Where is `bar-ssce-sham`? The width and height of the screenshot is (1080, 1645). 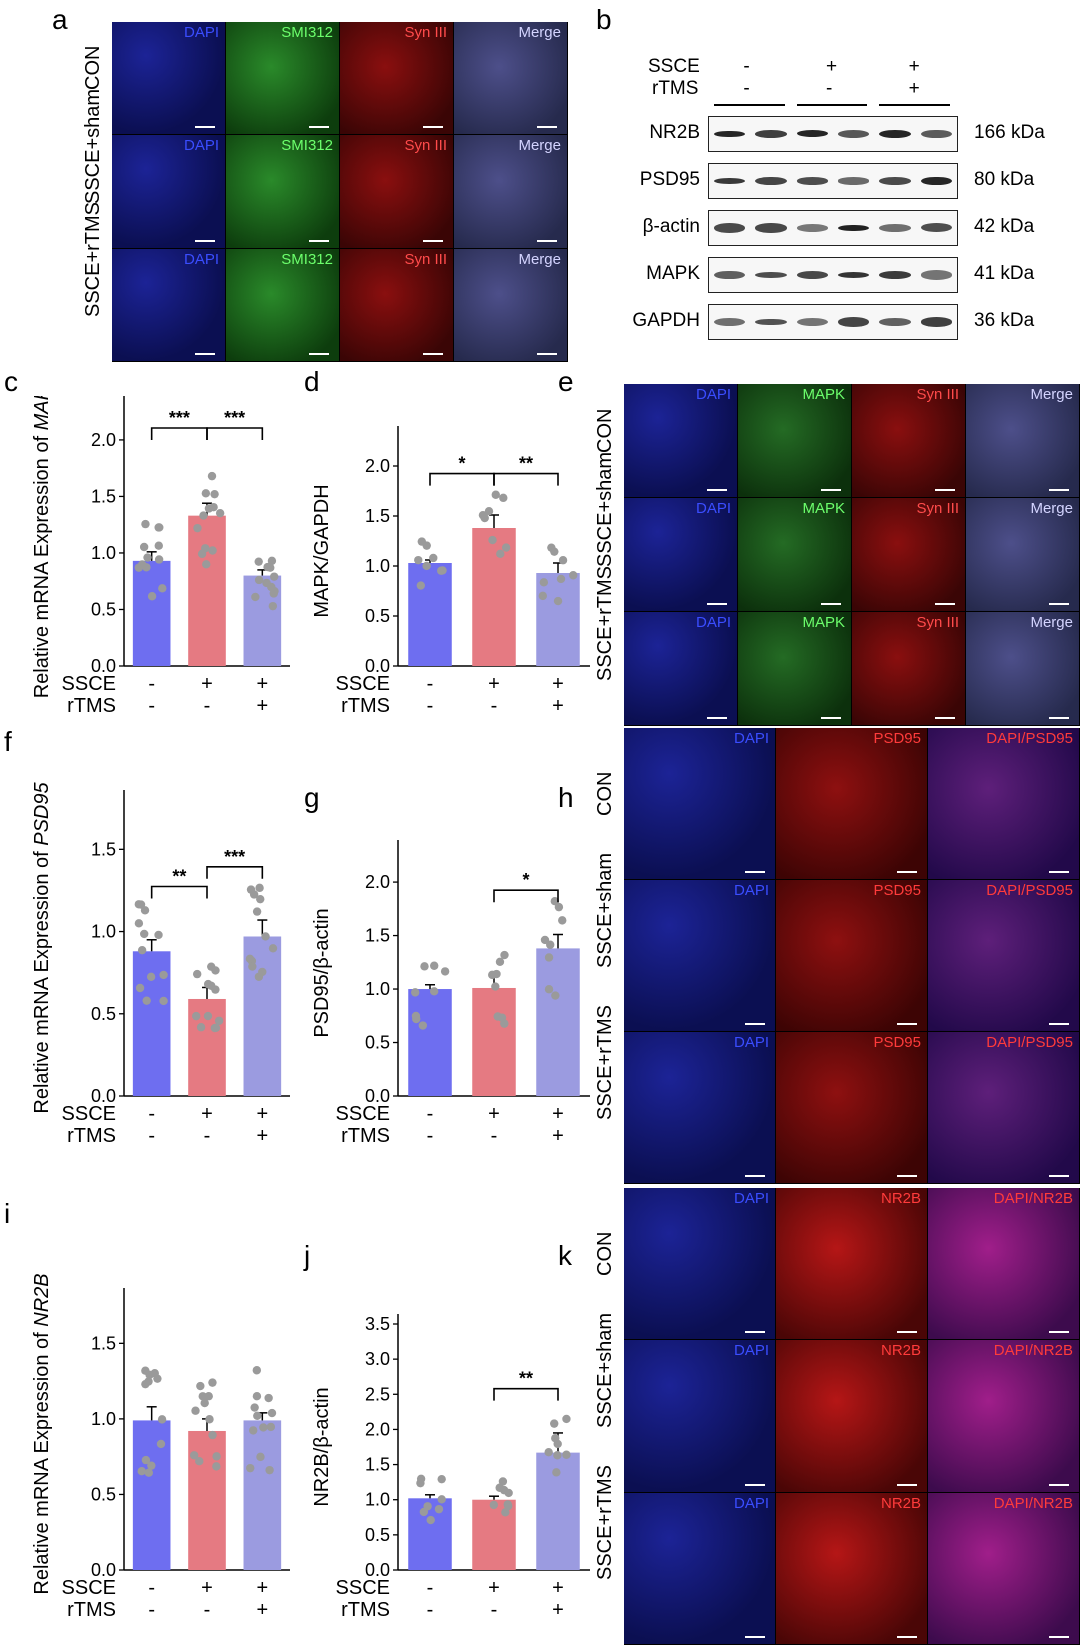 bar-ssce-sham is located at coordinates (207, 590).